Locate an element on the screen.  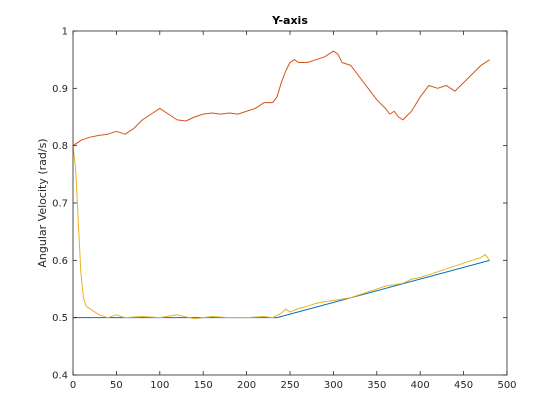
x-tick-label: 500 is located at coordinates (506, 385).